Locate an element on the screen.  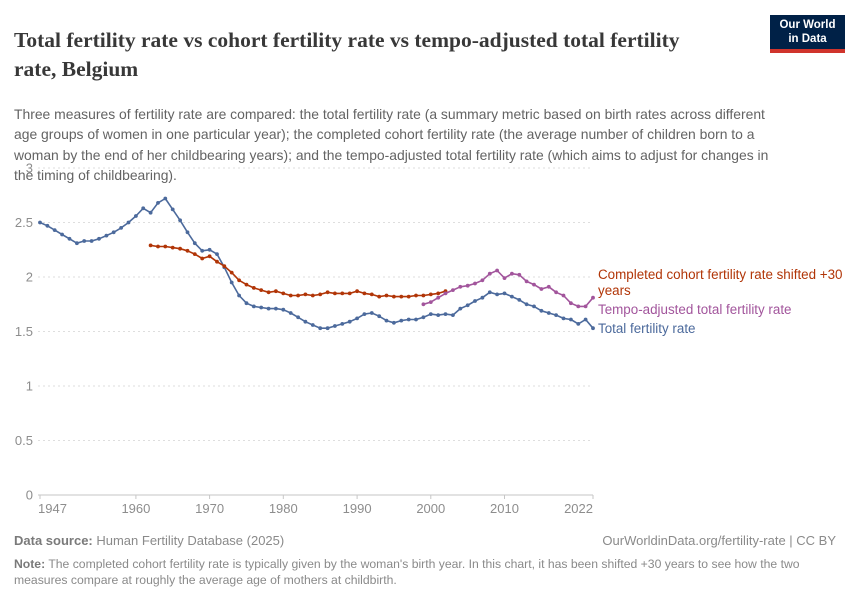
data-source-value: Human Fertility Database (2025) is located at coordinates (188, 540).